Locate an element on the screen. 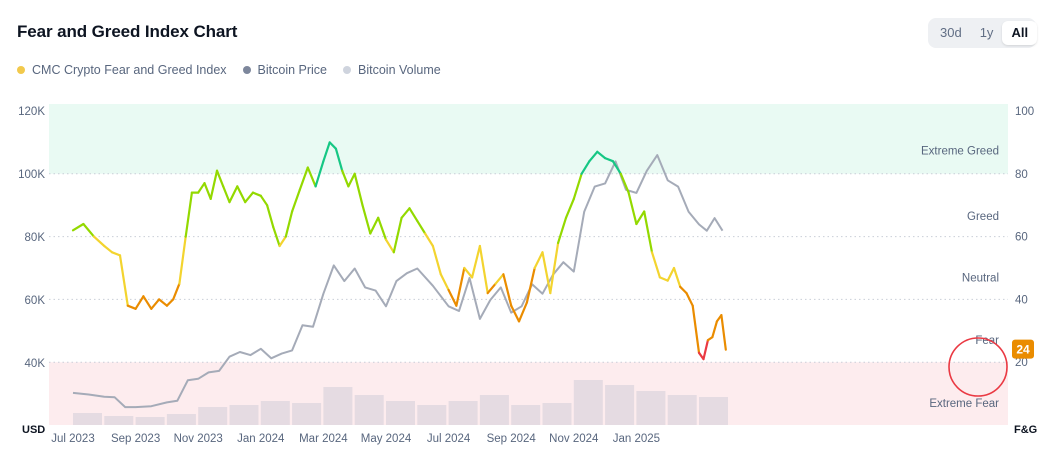  legend-item-bitcoin-price: Bitcoin Price is located at coordinates (284, 70).